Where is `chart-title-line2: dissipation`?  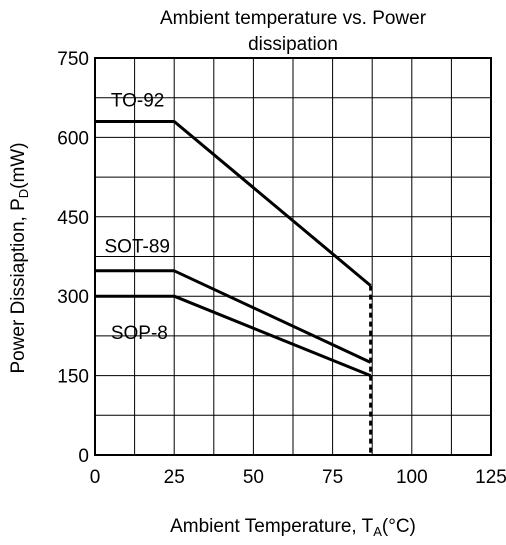
chart-title-line2: dissipation is located at coordinates (293, 44).